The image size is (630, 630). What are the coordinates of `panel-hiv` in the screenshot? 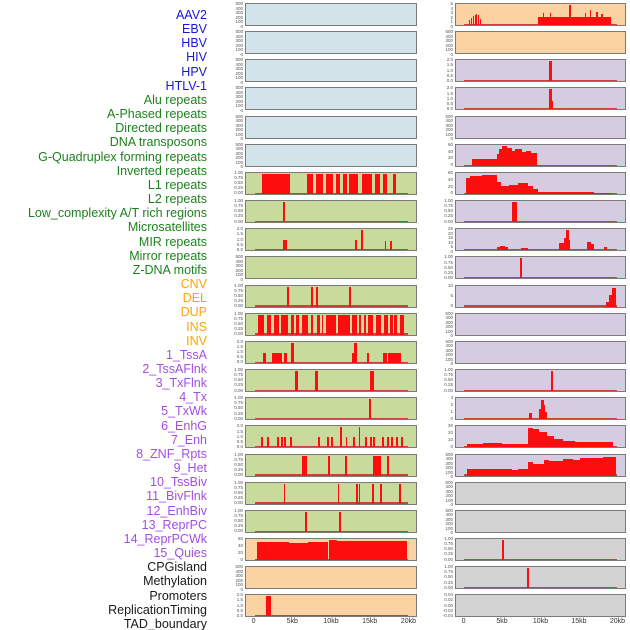 It's located at (331, 99).